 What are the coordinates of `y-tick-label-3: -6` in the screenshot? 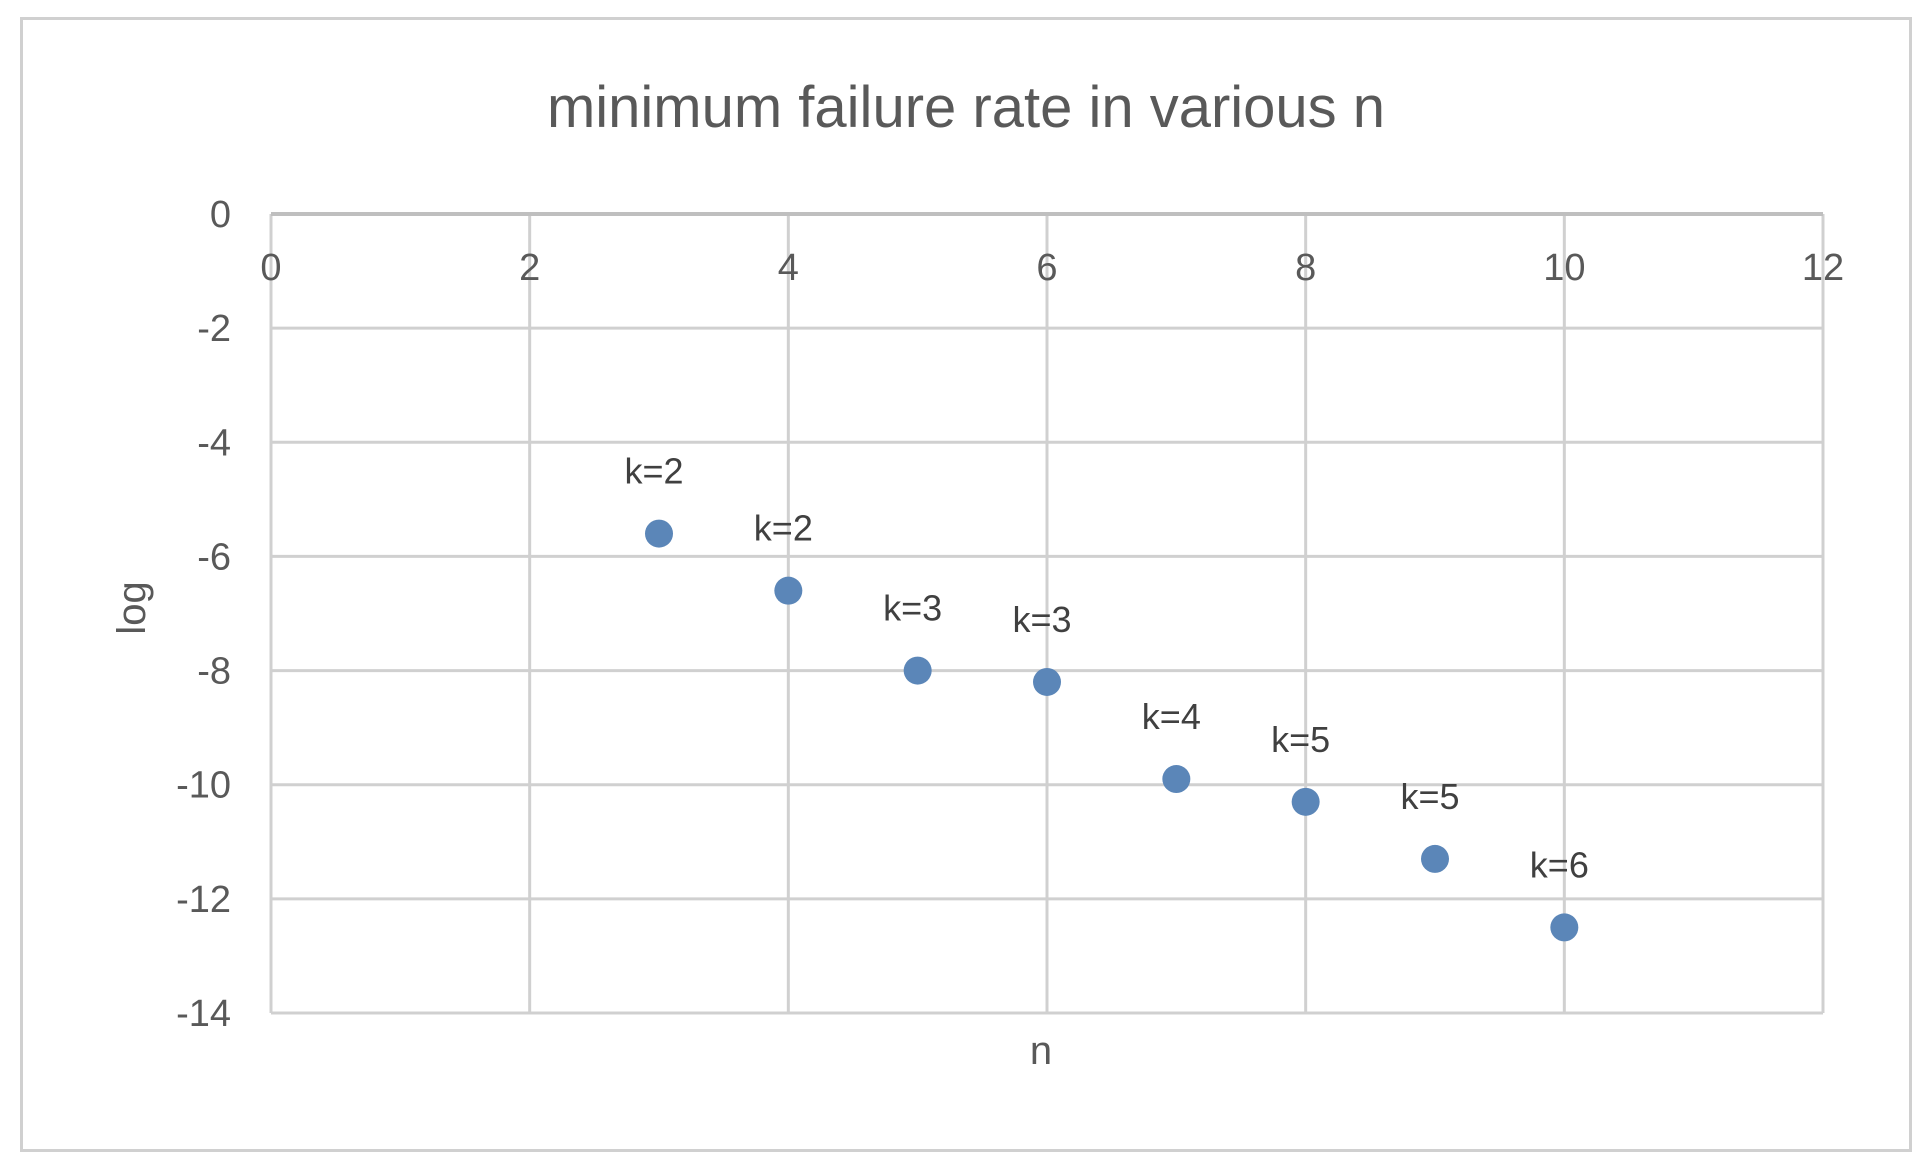 It's located at (214, 557).